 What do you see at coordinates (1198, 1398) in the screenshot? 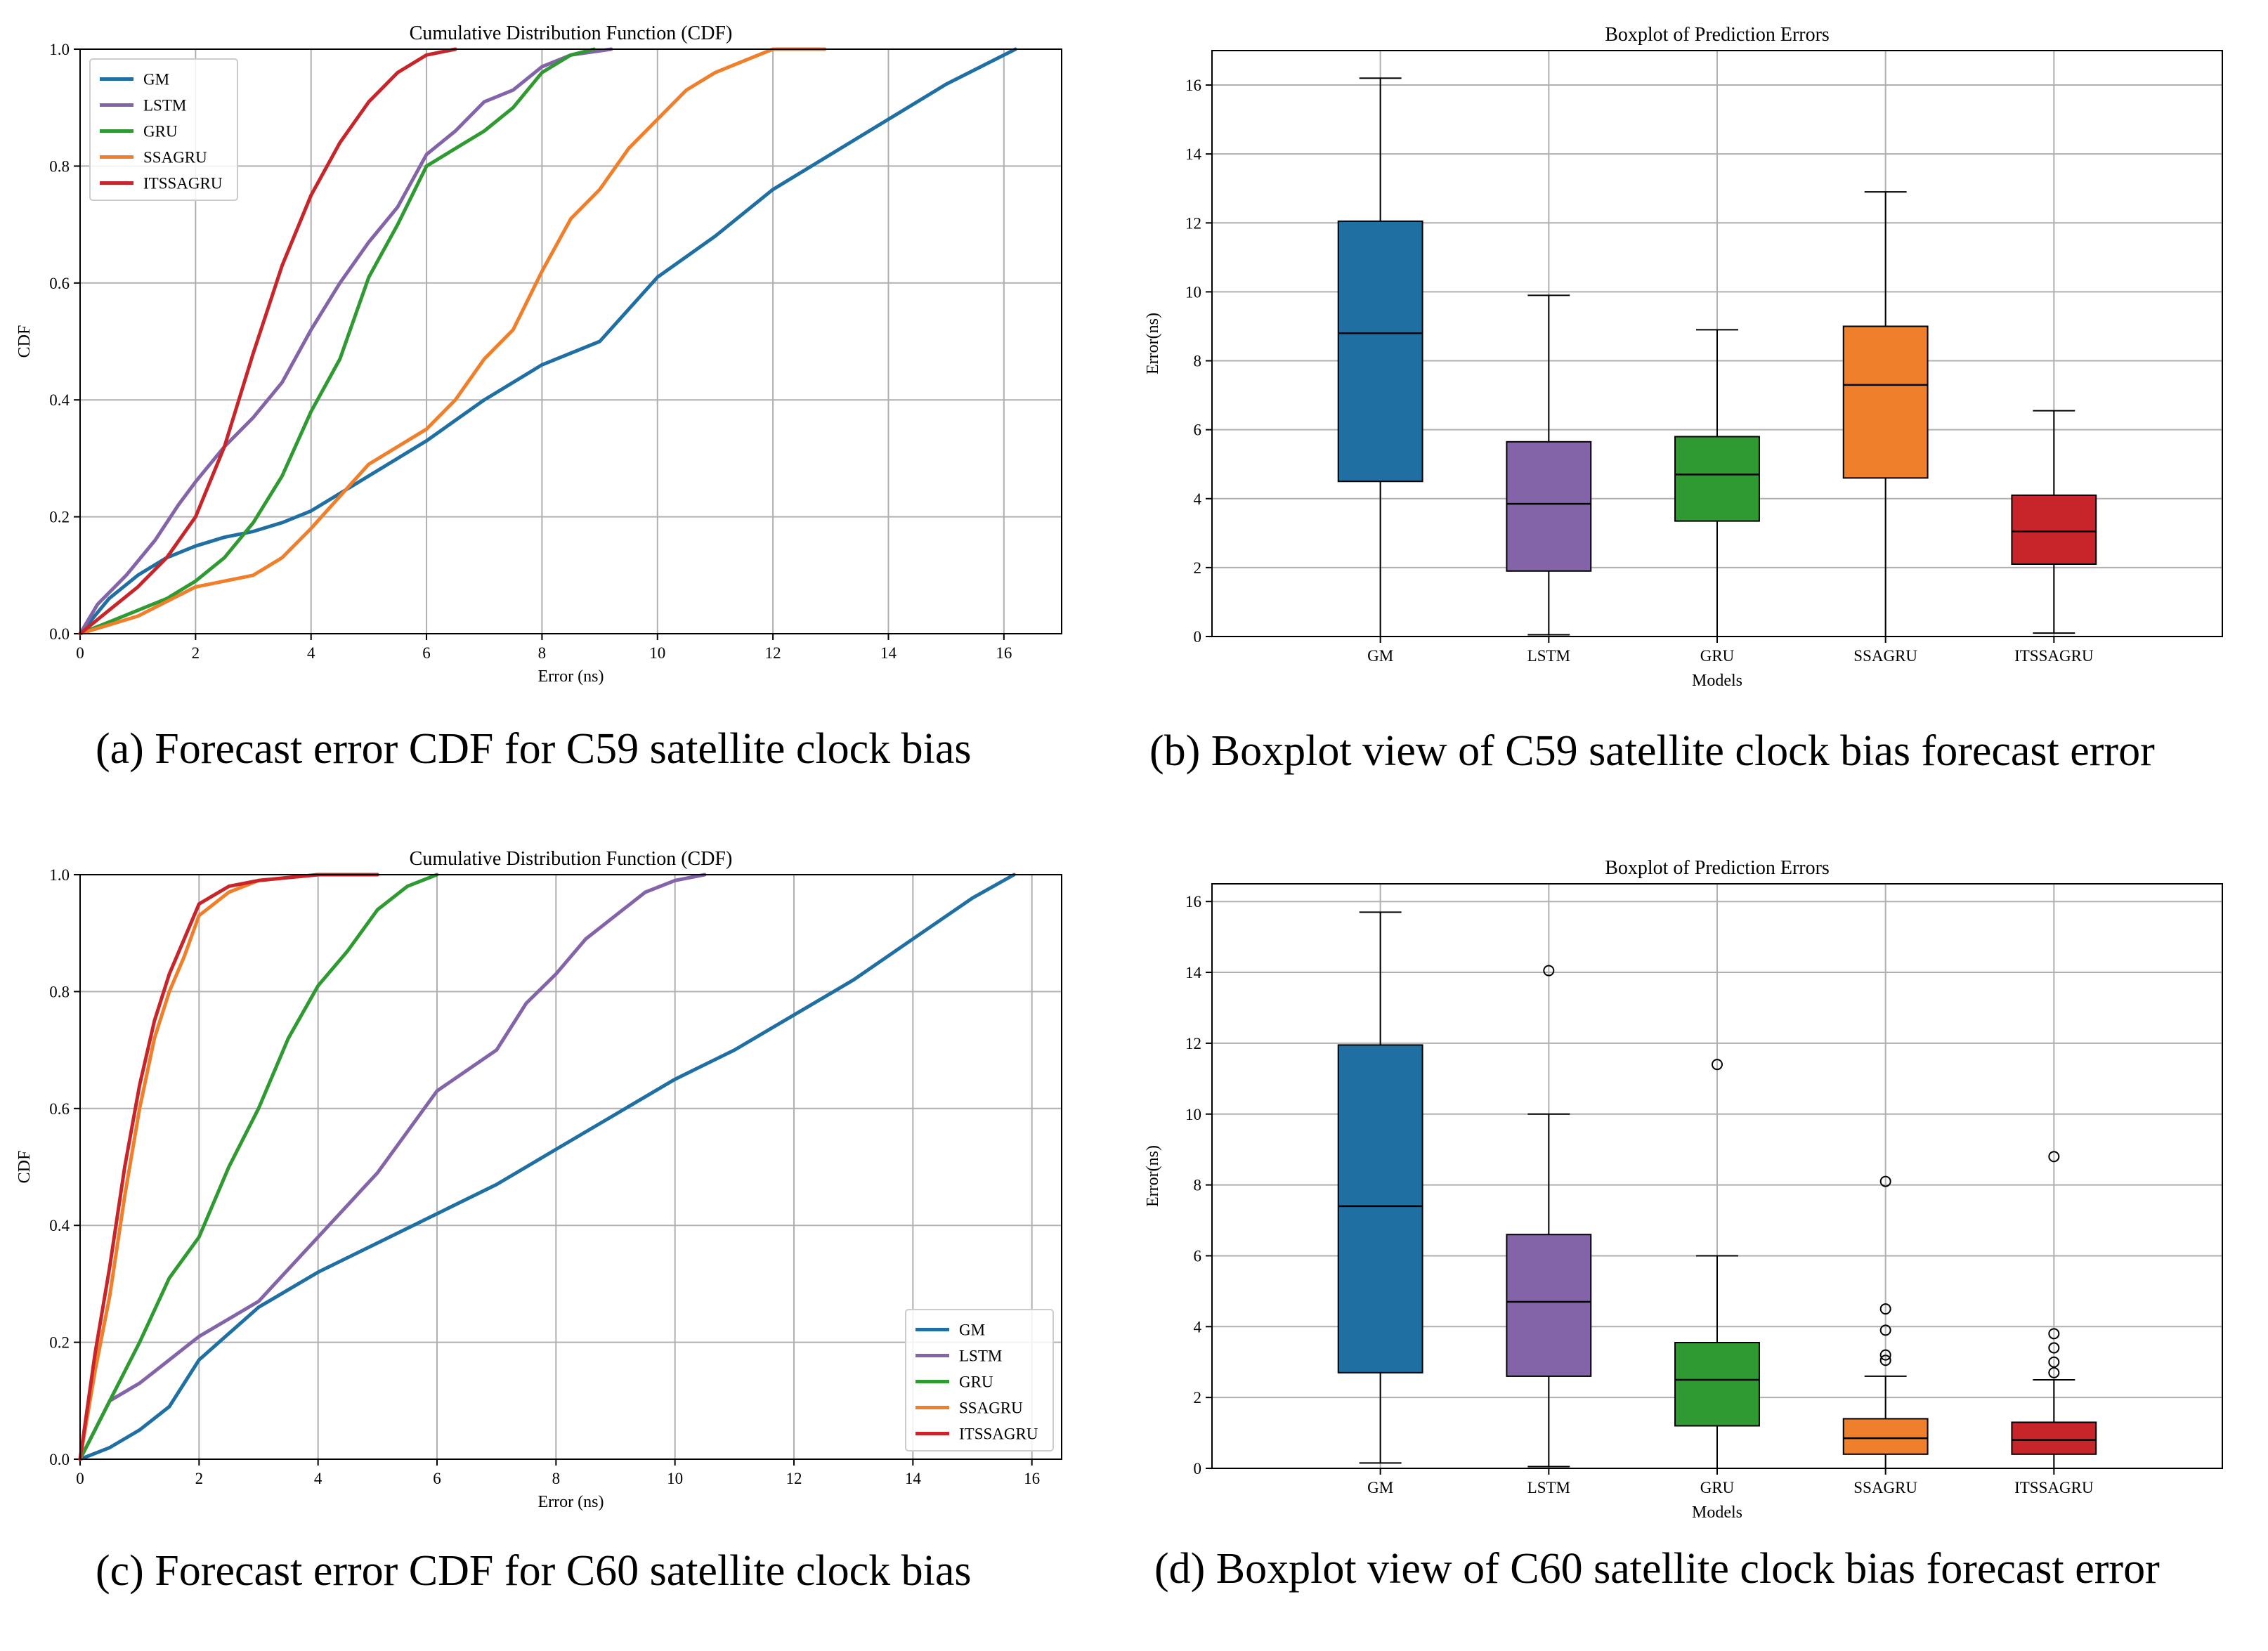
I see `y-tick-label: 2` at bounding box center [1198, 1398].